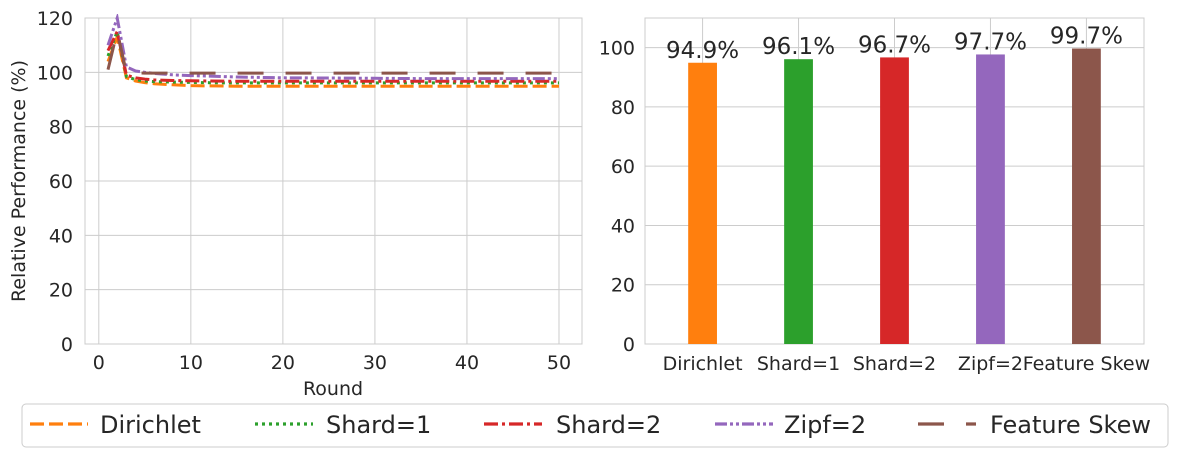 The height and width of the screenshot is (457, 1184). Describe the element at coordinates (19, 181) in the screenshot. I see `line-chart-y-axis-label: Relative Performance (%)` at that location.